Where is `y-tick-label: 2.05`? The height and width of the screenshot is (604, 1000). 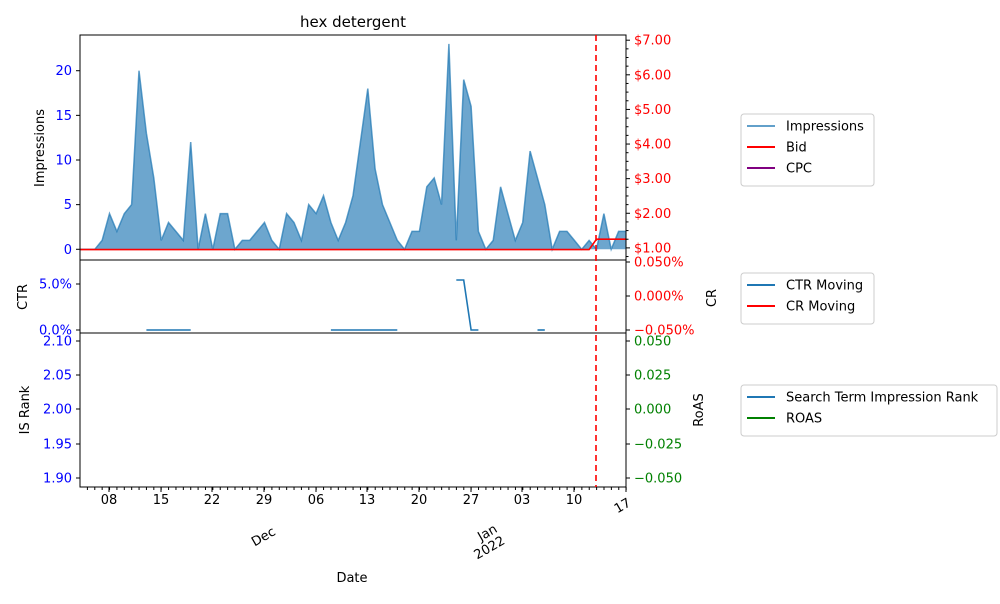 y-tick-label: 2.05 is located at coordinates (57, 376).